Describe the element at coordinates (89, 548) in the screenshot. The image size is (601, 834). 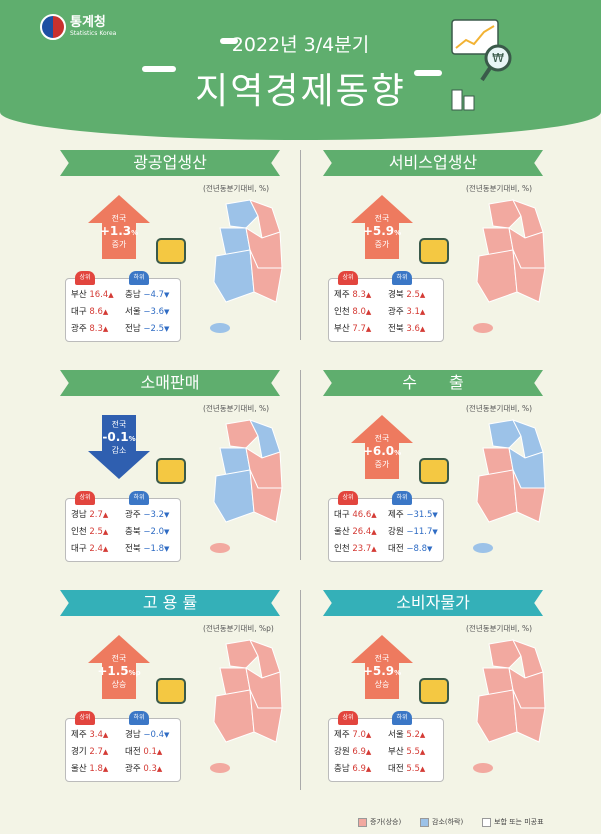
I see `top-region-row: 대구 2.4▲` at that location.